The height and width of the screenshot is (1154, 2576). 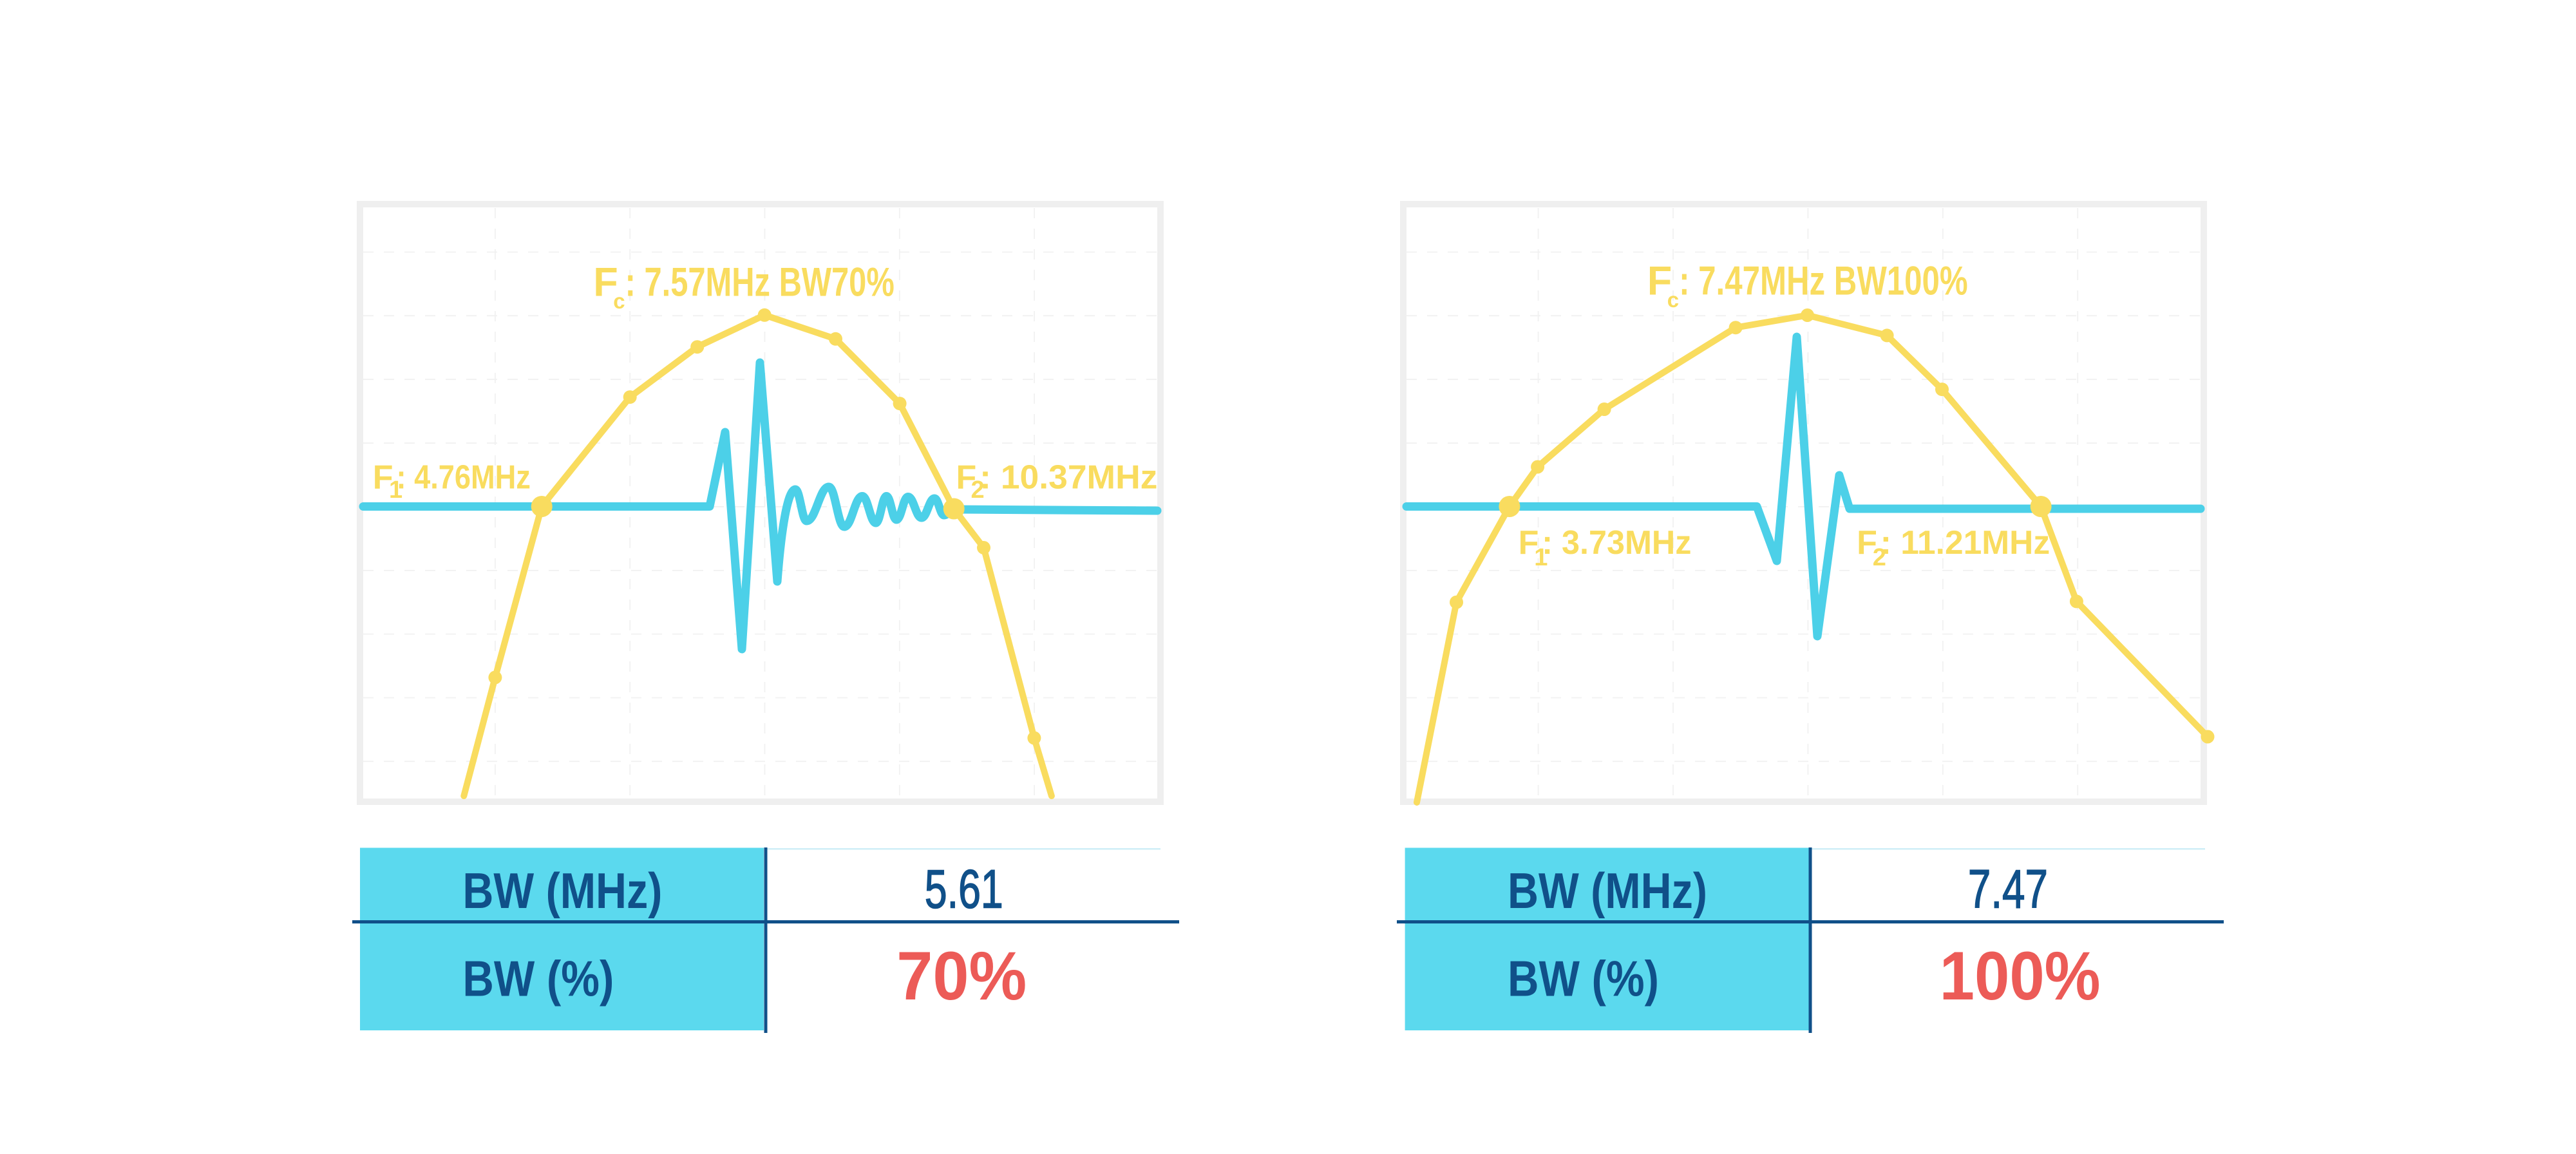 I want to click on svg-text:: 4.76MHz: : 4.76MHz, so click(x=464, y=478).